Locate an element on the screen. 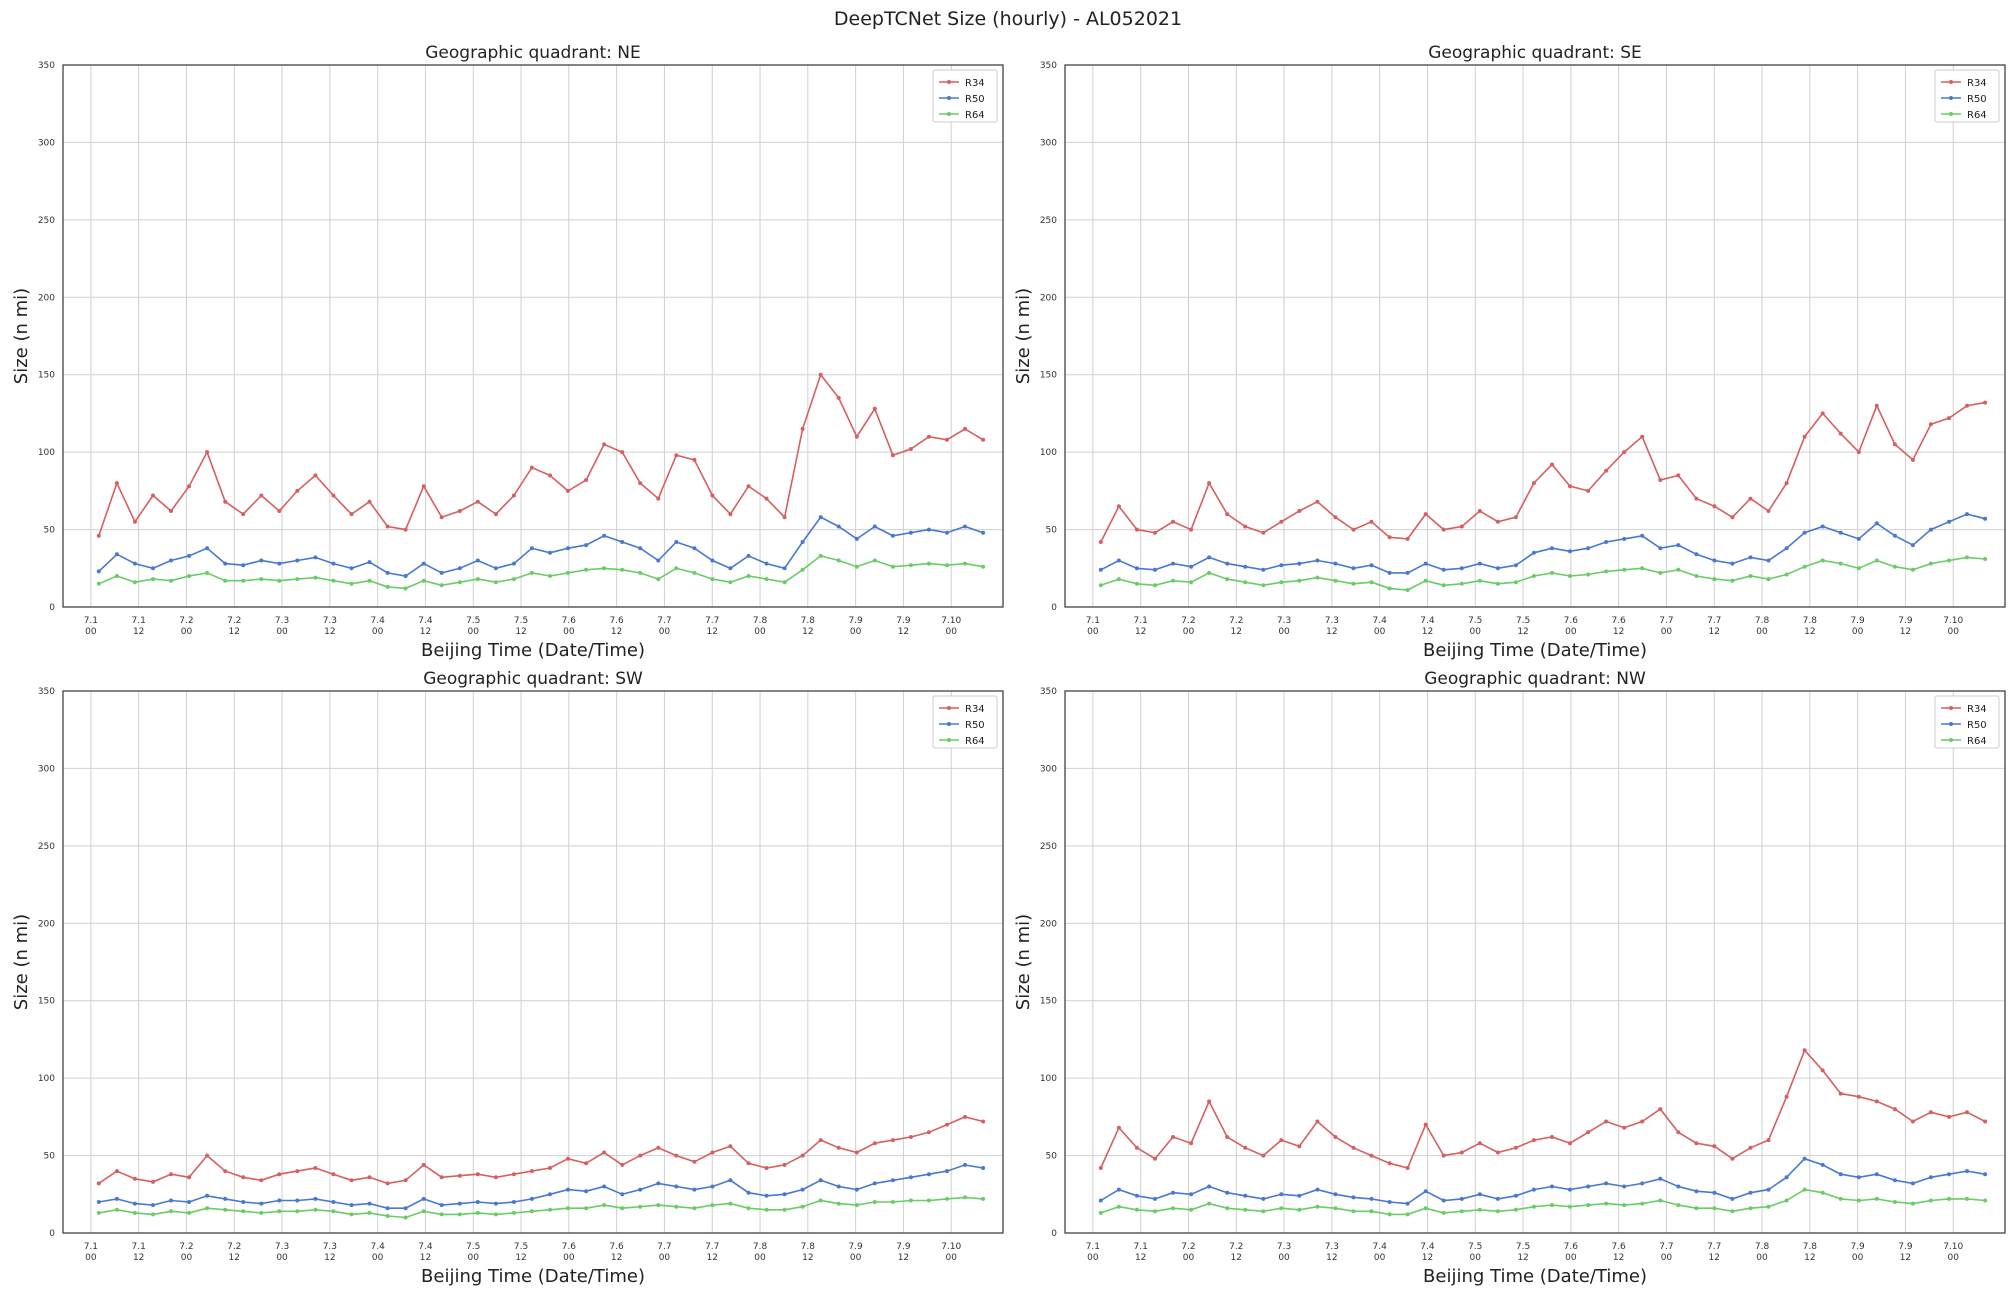  legend-marker-r64 is located at coordinates (949, 114).